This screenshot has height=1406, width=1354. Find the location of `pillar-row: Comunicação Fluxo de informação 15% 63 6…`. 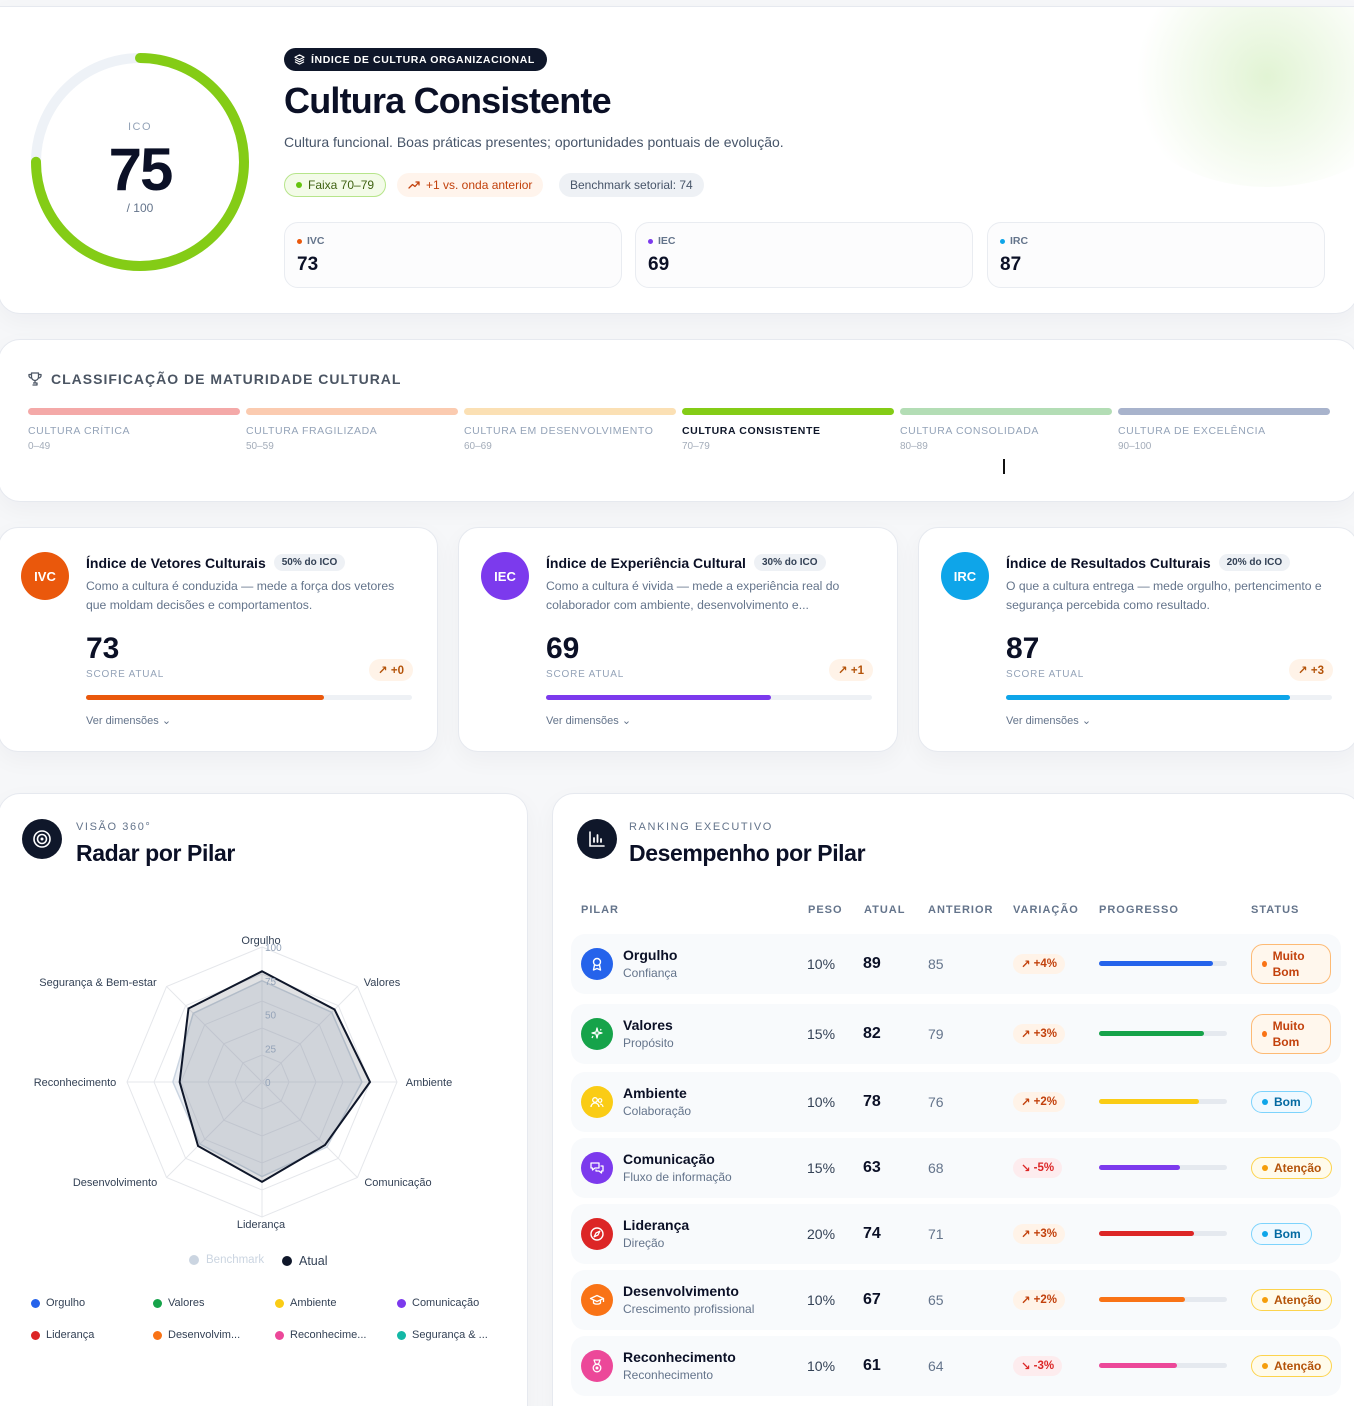

pillar-row: Comunicação Fluxo de informação 15% 63 6… is located at coordinates (956, 1168).